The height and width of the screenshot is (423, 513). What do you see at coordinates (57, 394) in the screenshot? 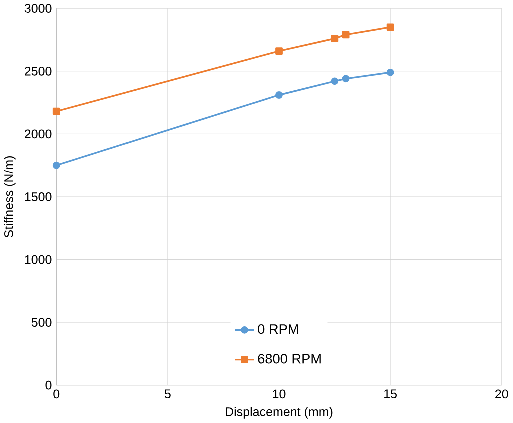
I see `x-tick-label: 0` at bounding box center [57, 394].